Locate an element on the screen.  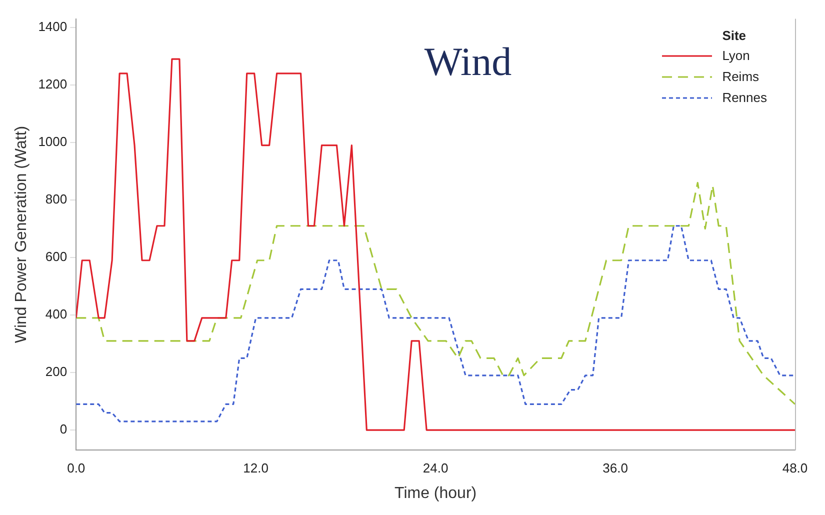
y-tick-label: 1200 is located at coordinates (53, 84).